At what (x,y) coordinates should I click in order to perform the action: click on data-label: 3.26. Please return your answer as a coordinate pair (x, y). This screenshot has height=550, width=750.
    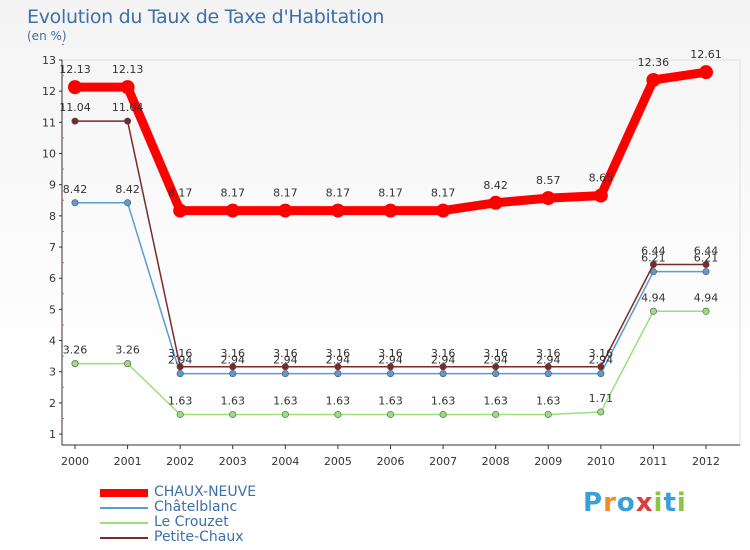
    Looking at the image, I should click on (75, 350).